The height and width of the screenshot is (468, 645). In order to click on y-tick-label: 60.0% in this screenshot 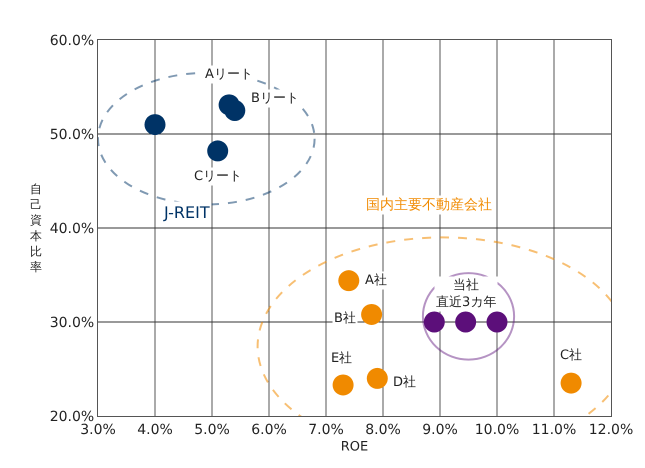, I will do `click(72, 40)`.